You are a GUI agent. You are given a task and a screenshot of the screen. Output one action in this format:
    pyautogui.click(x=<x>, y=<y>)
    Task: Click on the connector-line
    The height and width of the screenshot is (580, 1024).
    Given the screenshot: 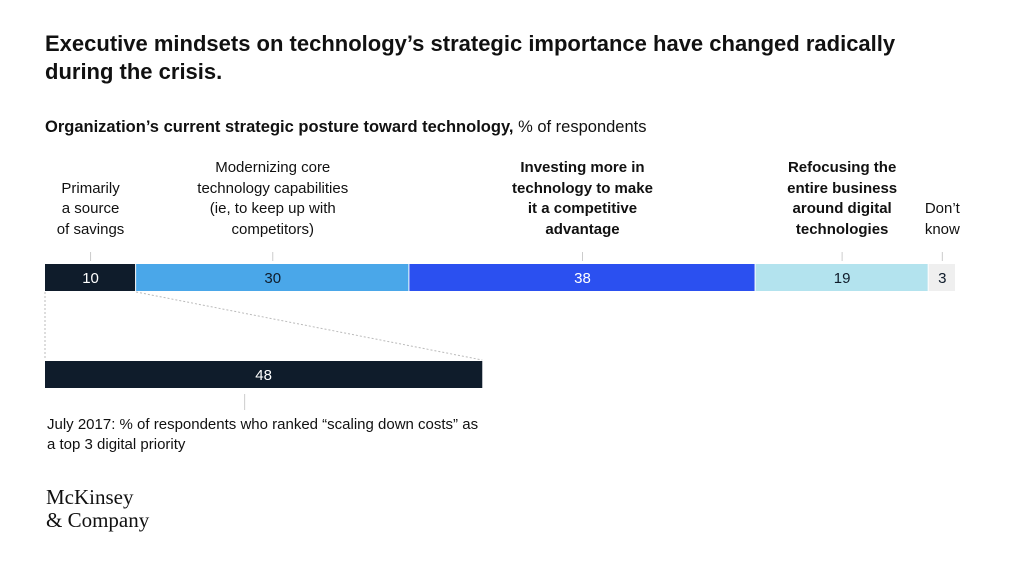 What is the action you would take?
    pyautogui.click(x=309, y=326)
    